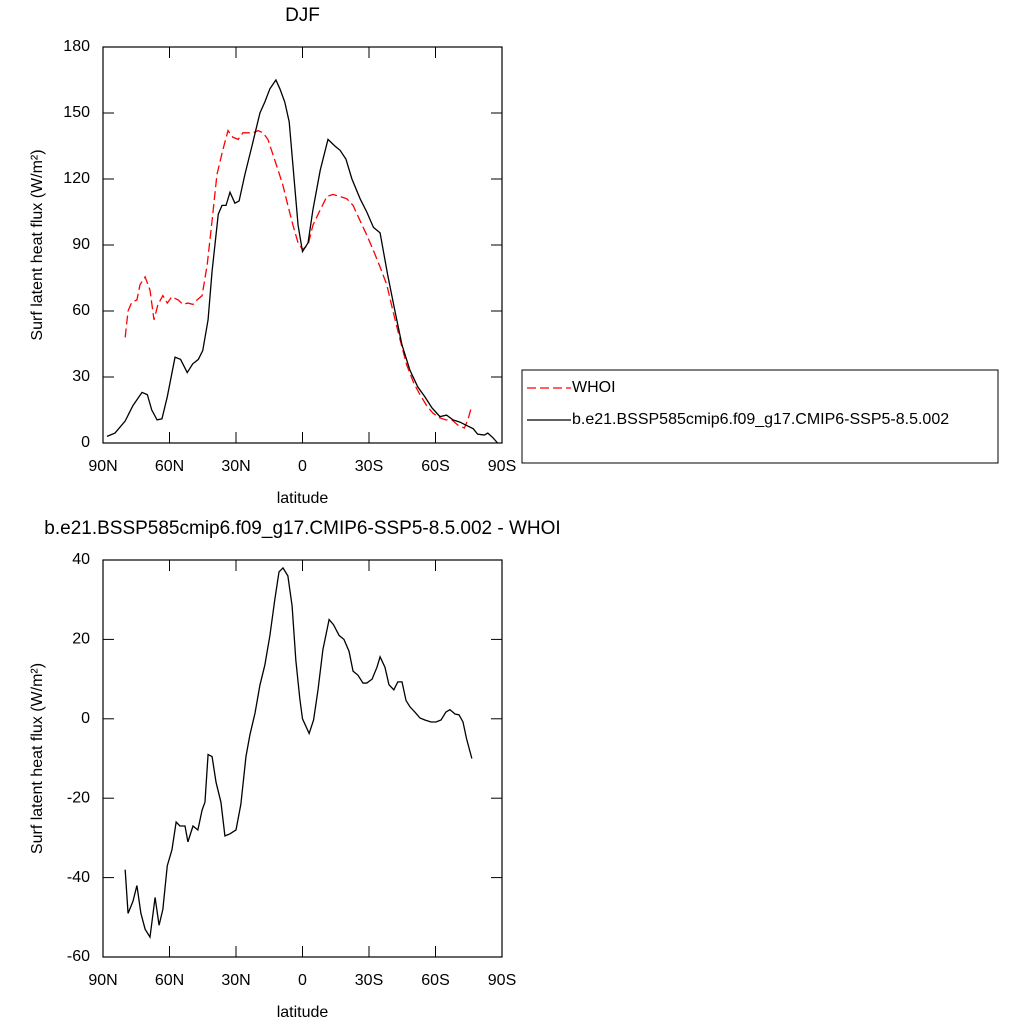  Describe the element at coordinates (594, 387) in the screenshot. I see `legend-label: WHOI` at that location.